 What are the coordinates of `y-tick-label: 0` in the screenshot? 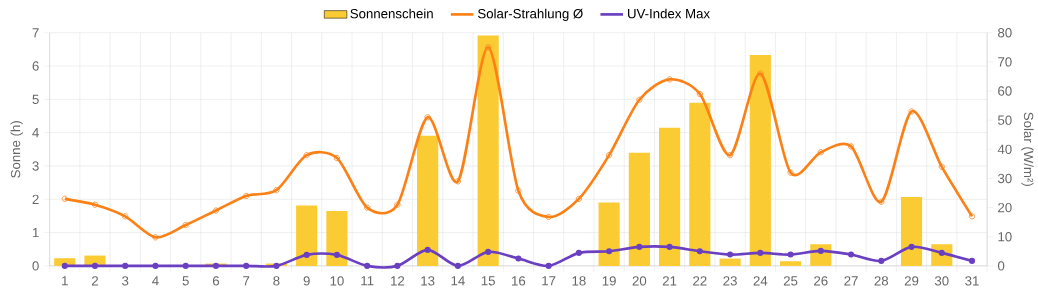 It's located at (35, 266).